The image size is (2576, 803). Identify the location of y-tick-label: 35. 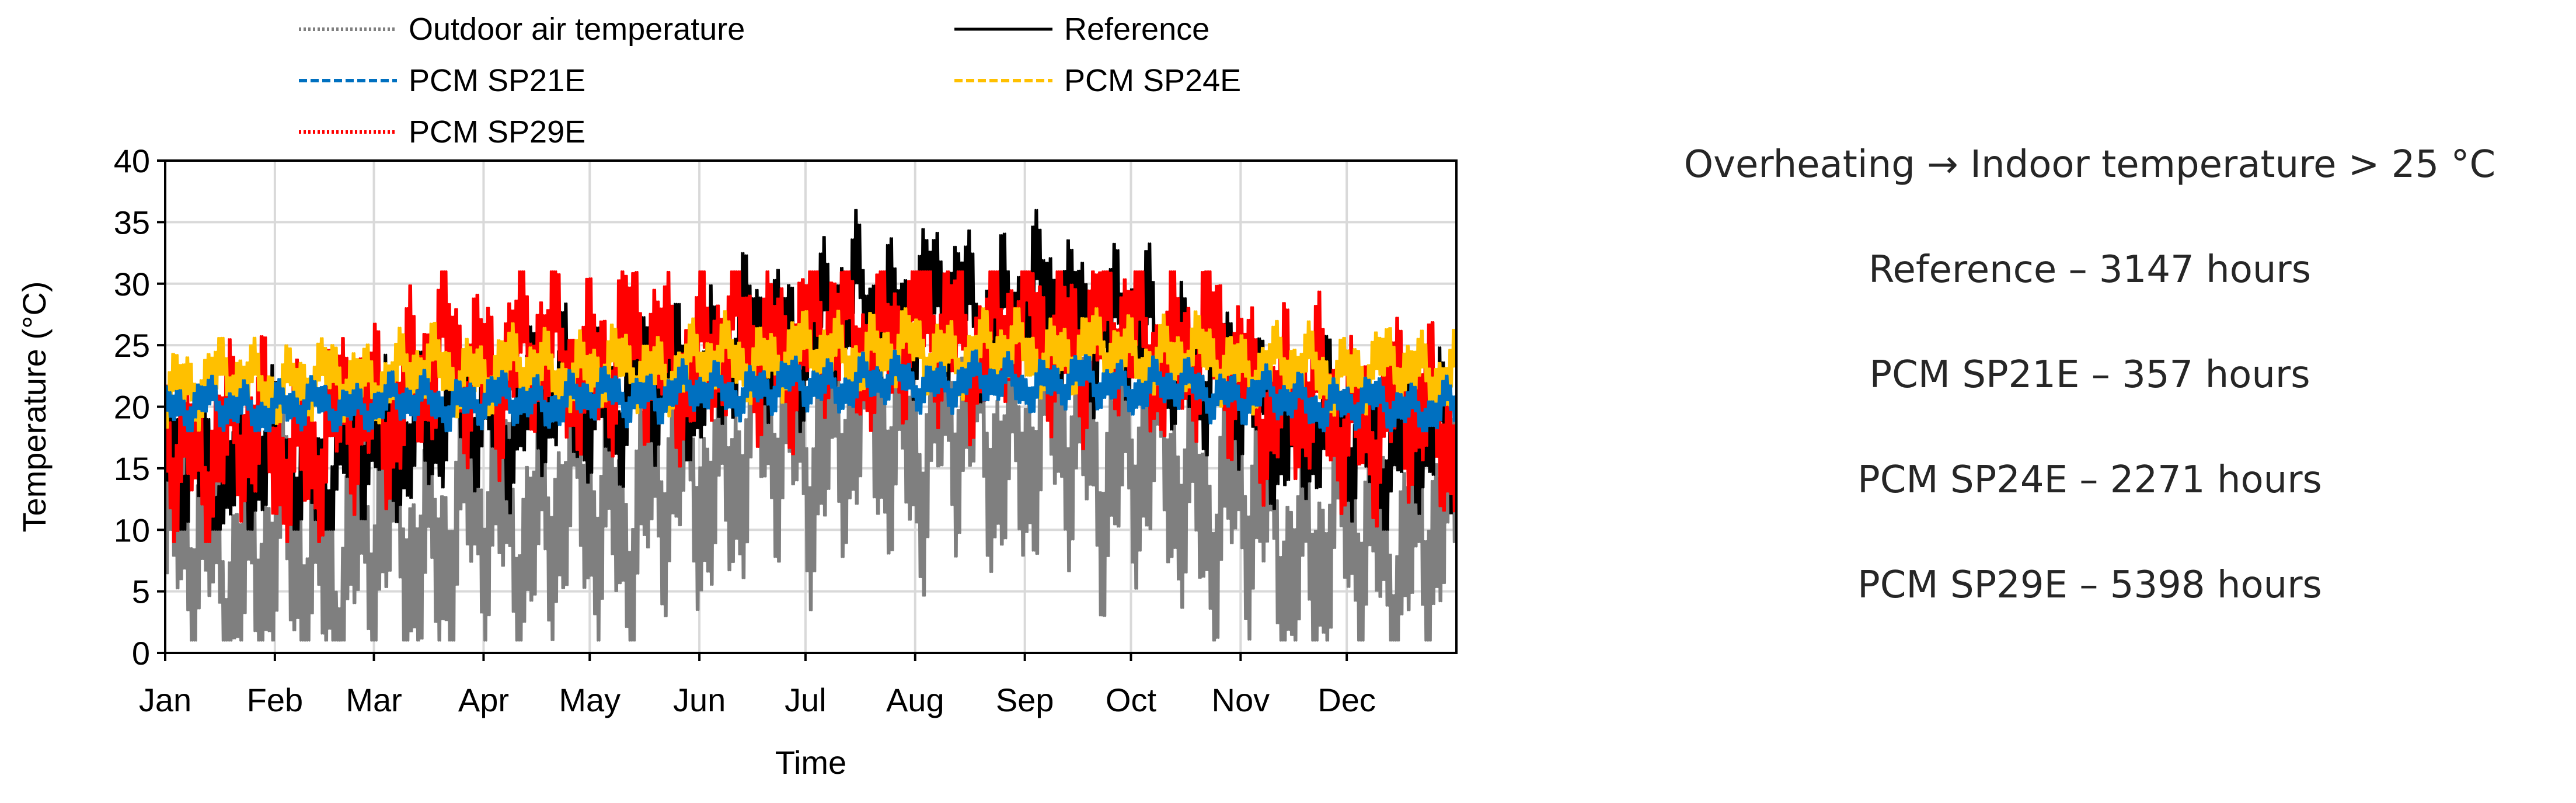
(132, 222).